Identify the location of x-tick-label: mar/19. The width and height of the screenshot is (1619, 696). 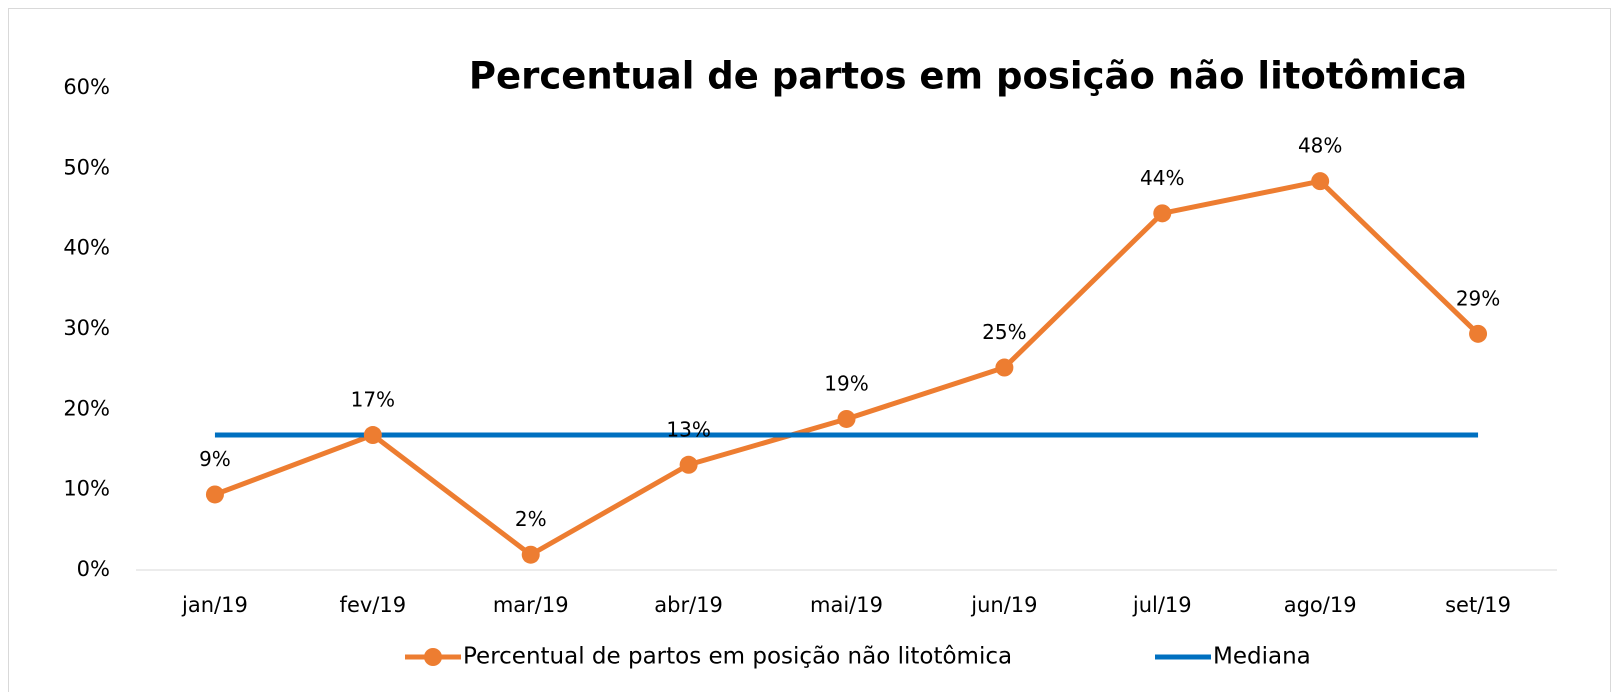
(531, 605).